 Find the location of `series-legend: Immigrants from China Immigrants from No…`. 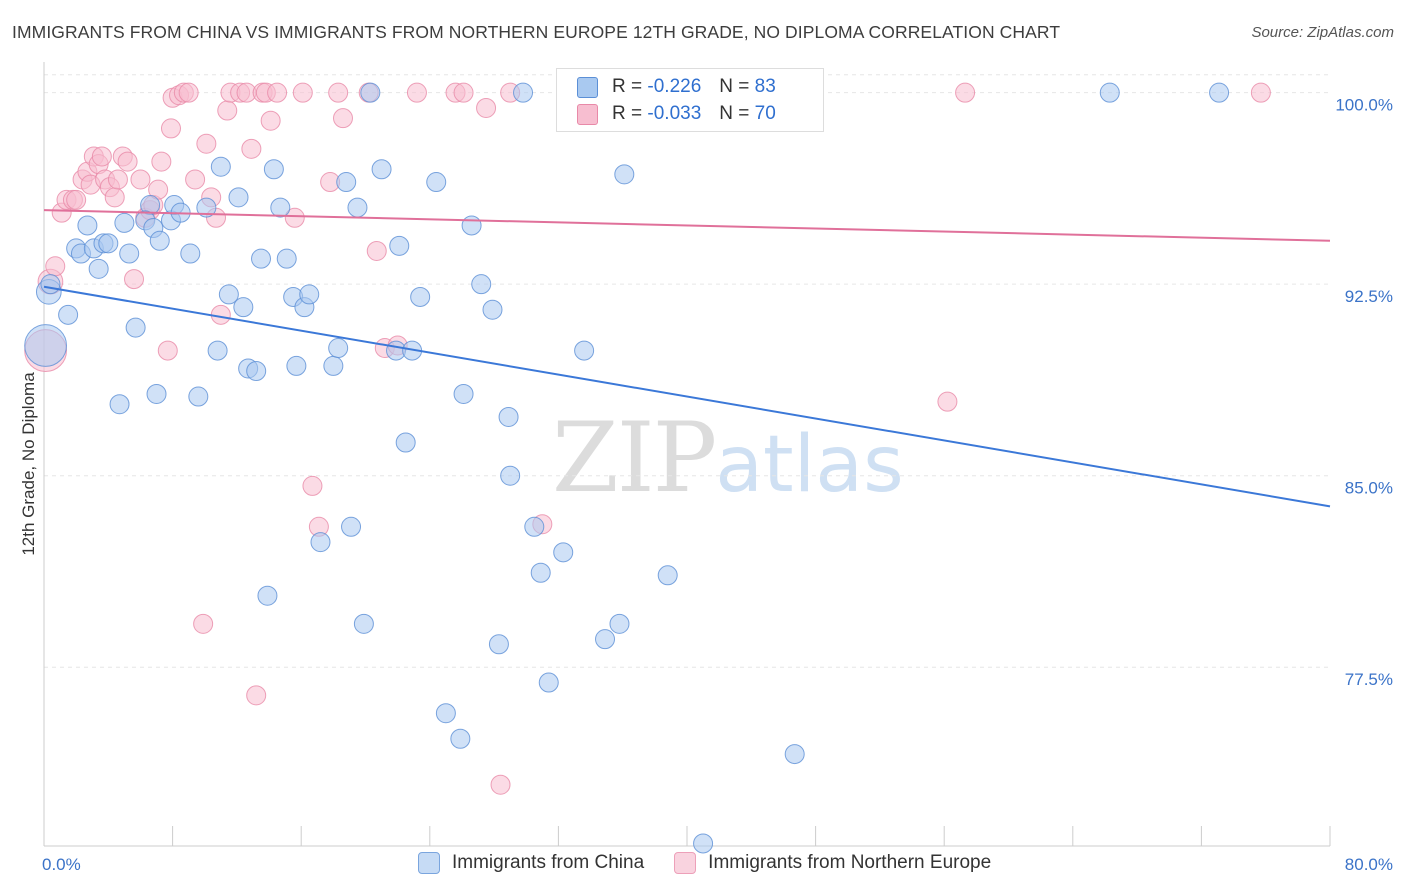

series-legend: Immigrants from China Immigrants from No… is located at coordinates (719, 863).